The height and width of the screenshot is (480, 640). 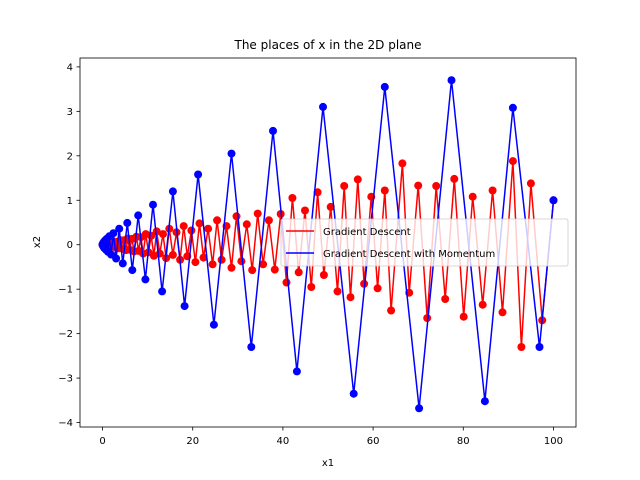 What do you see at coordinates (463, 441) in the screenshot?
I see `x-tick-label: 80` at bounding box center [463, 441].